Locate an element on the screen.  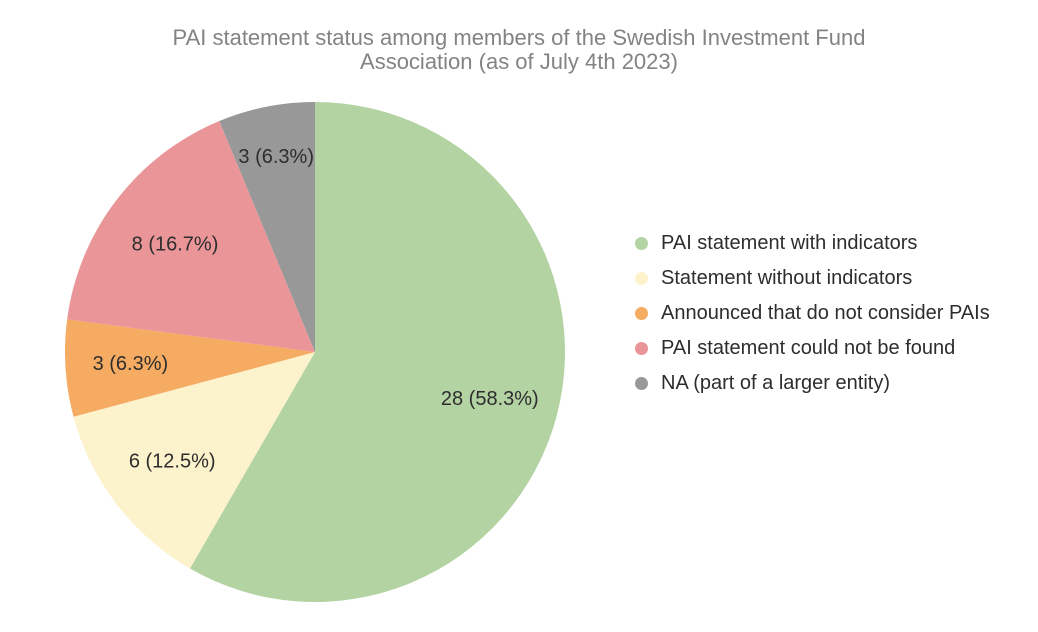
legend-label: Statement without indicators is located at coordinates (787, 278).